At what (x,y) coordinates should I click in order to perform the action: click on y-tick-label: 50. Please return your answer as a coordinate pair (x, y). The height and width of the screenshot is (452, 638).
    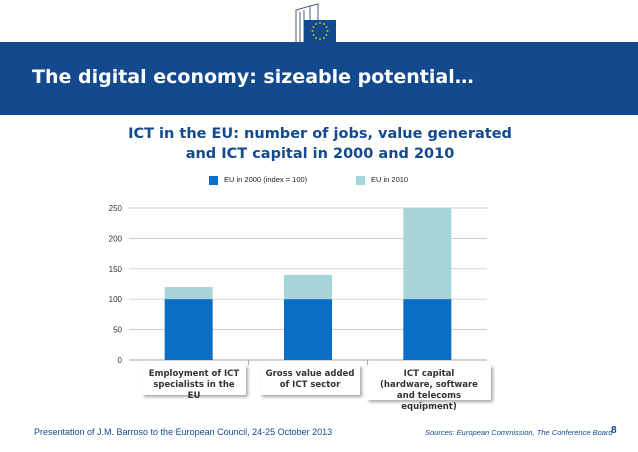
    Looking at the image, I should click on (117, 330).